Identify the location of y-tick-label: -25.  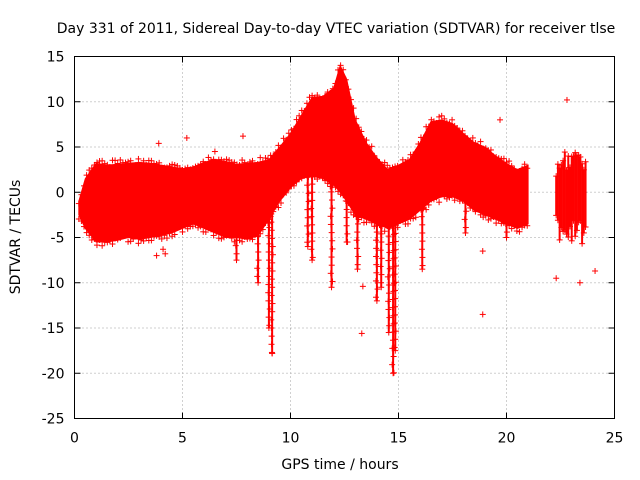
(53, 420).